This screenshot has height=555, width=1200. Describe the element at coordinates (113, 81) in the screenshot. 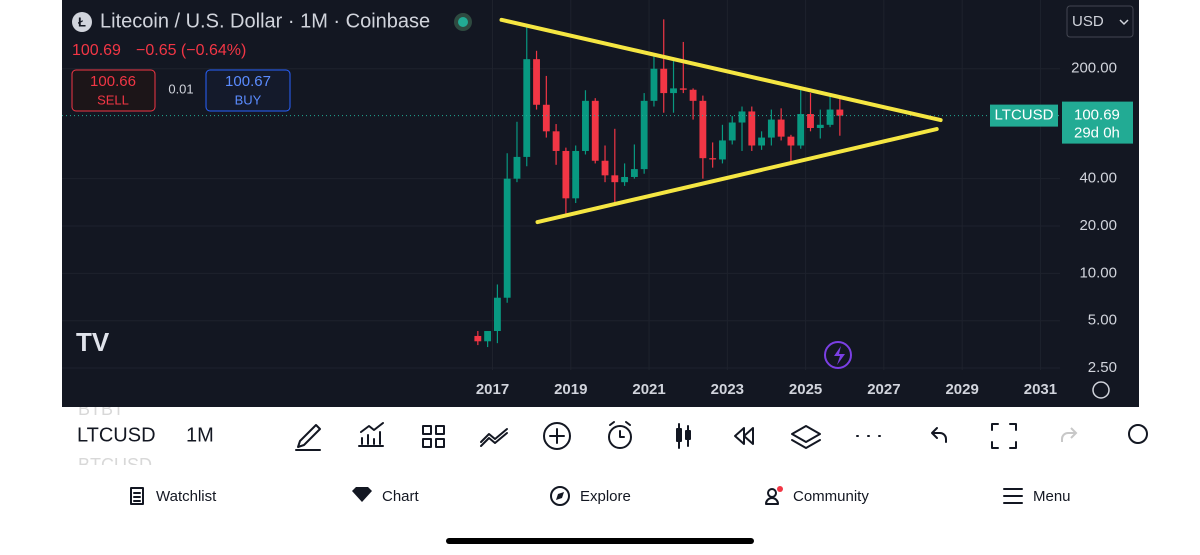

I see `sell-price: 100.66` at that location.